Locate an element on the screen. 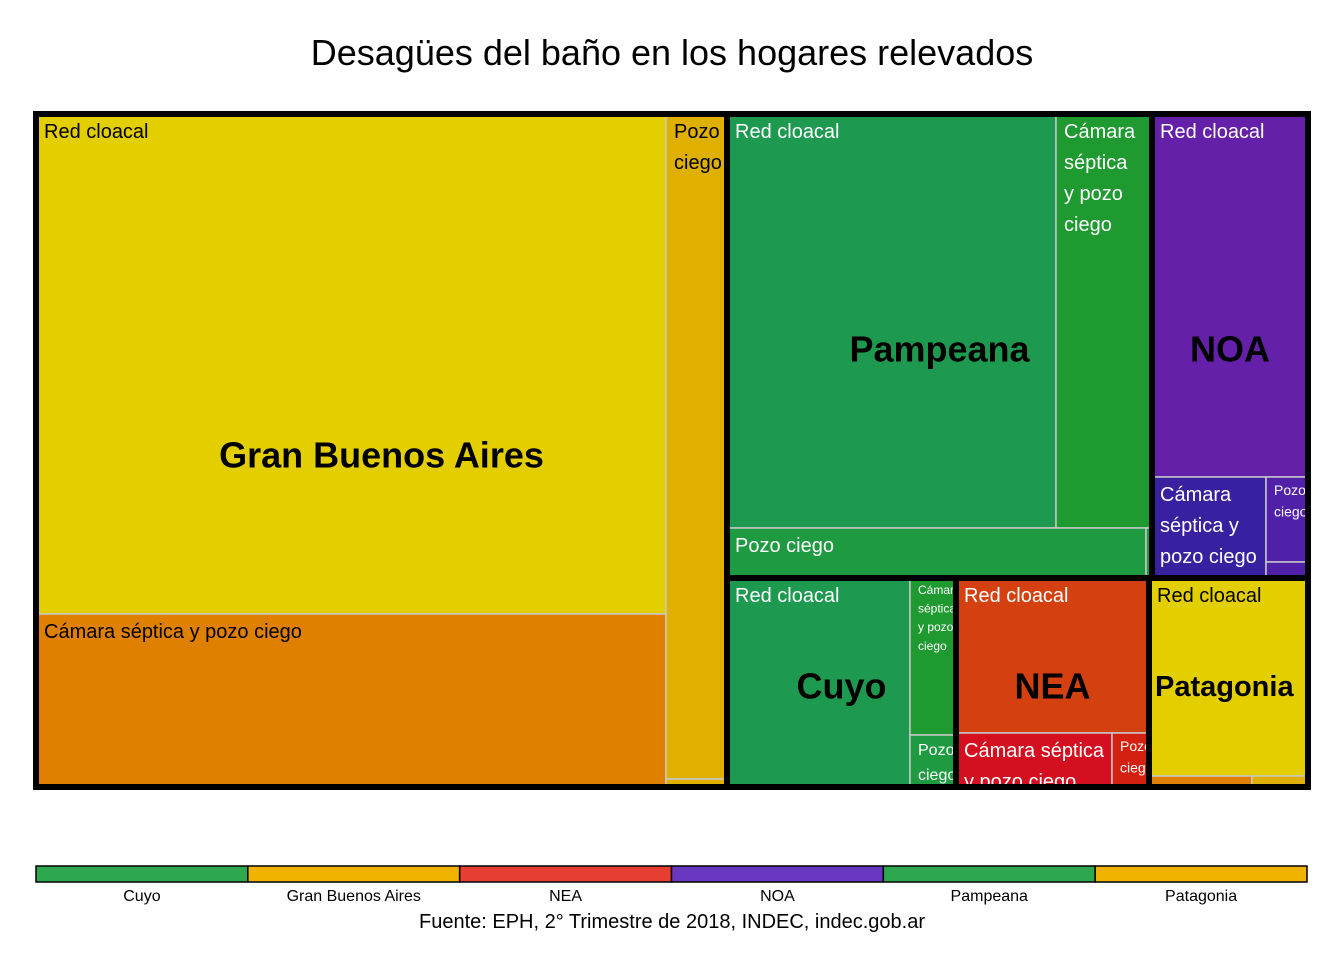  tile-label-gran-buenos-aires-red-cloacal: Red cloacal is located at coordinates (96, 132).